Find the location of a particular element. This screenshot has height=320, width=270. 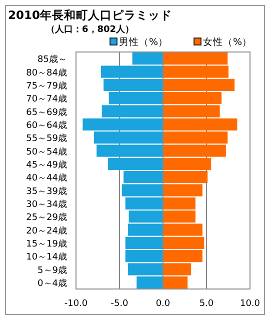

legend-label: 女性（%） is located at coordinates (227, 42).